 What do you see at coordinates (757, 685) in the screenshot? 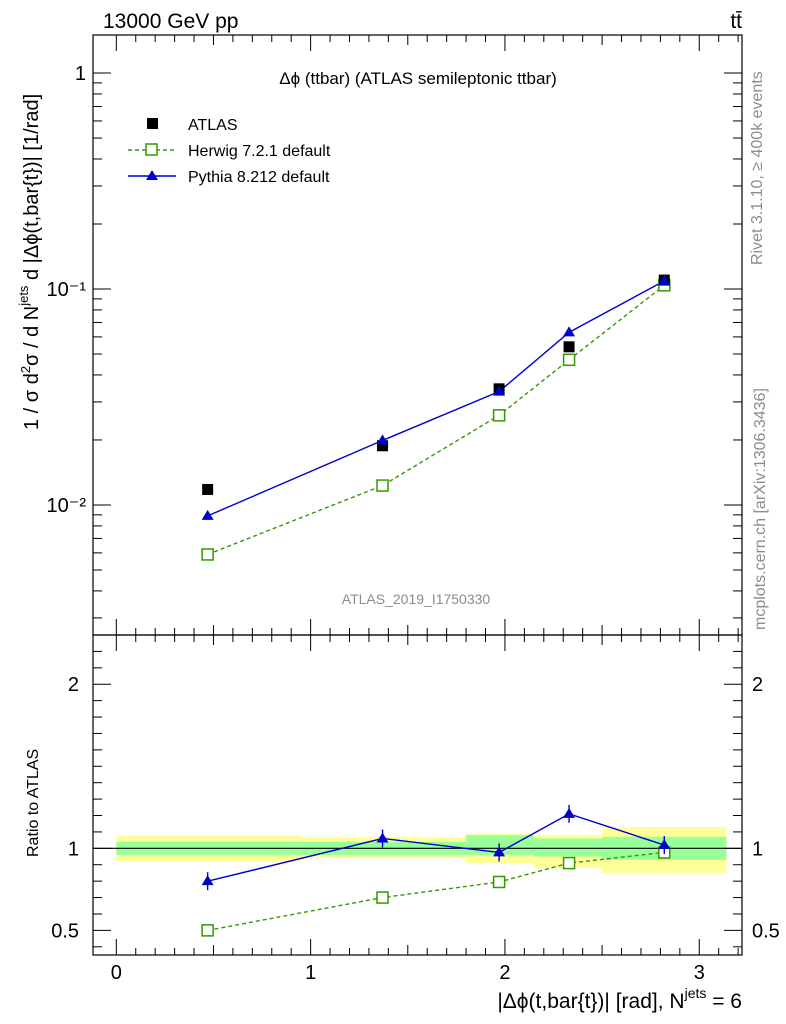
I see `ratio-y-tick-label-right: 2` at bounding box center [757, 685].